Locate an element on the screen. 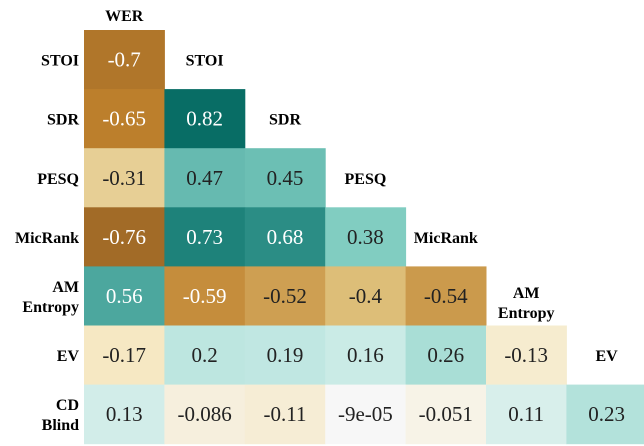  heatmap-cell-cd-blind-sdr is located at coordinates (285, 414).